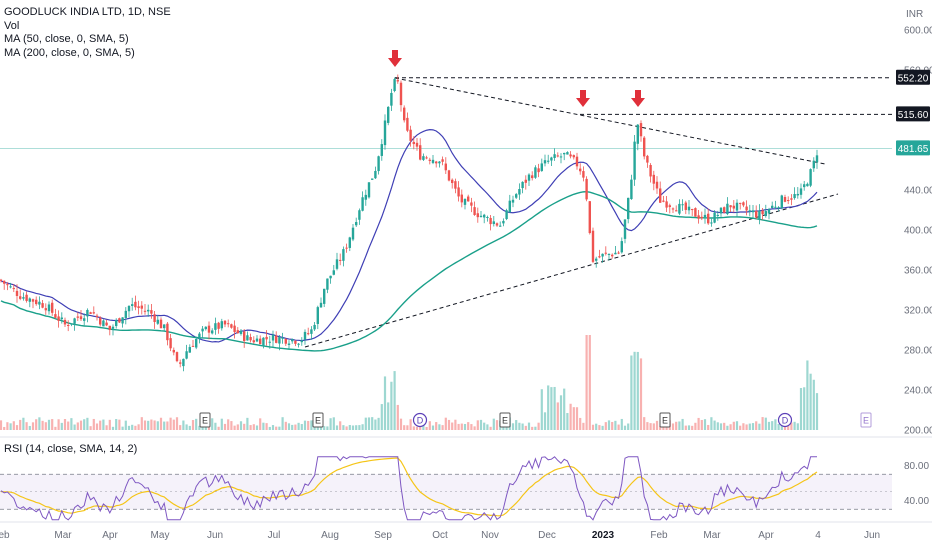 This screenshot has width=932, height=555. I want to click on ma50-legend: MA (50, close, 0, SMA, 5), so click(66, 39).